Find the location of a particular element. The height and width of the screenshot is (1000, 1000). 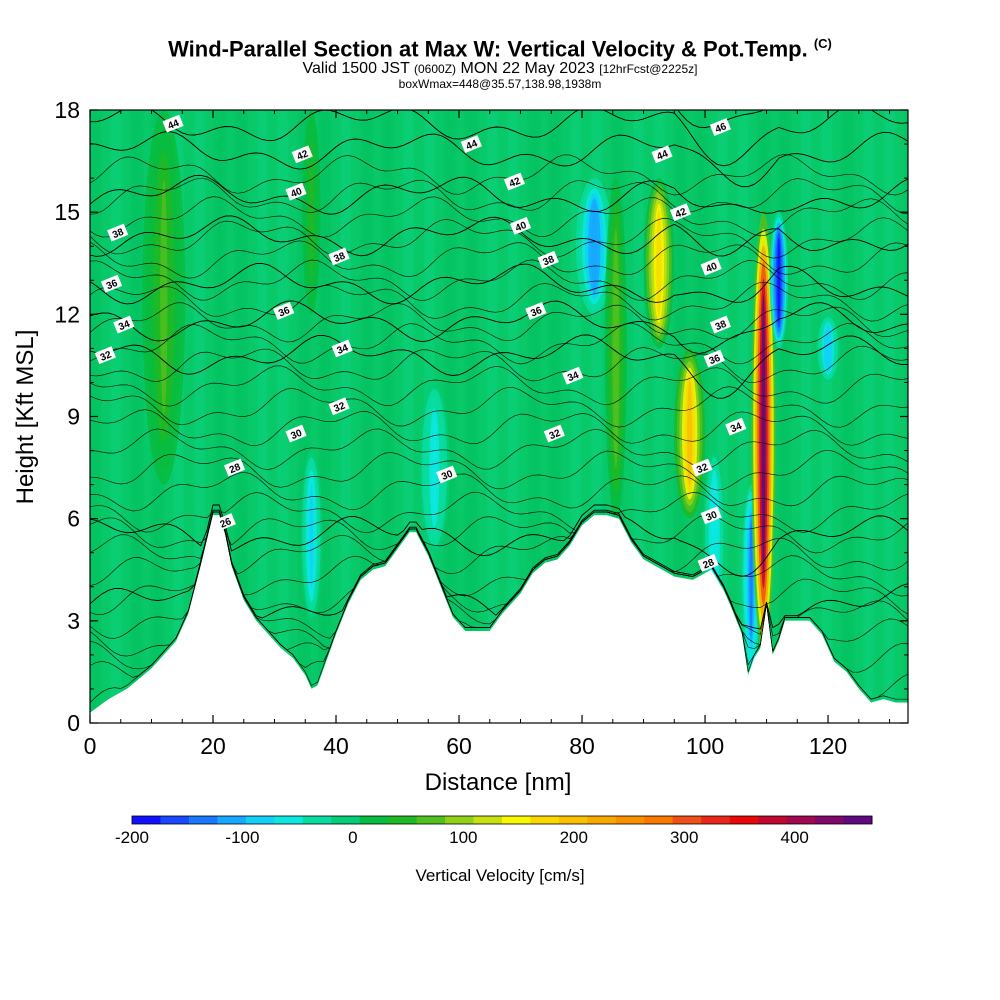

colorbar-tick-label: 300 is located at coordinates (684, 837).